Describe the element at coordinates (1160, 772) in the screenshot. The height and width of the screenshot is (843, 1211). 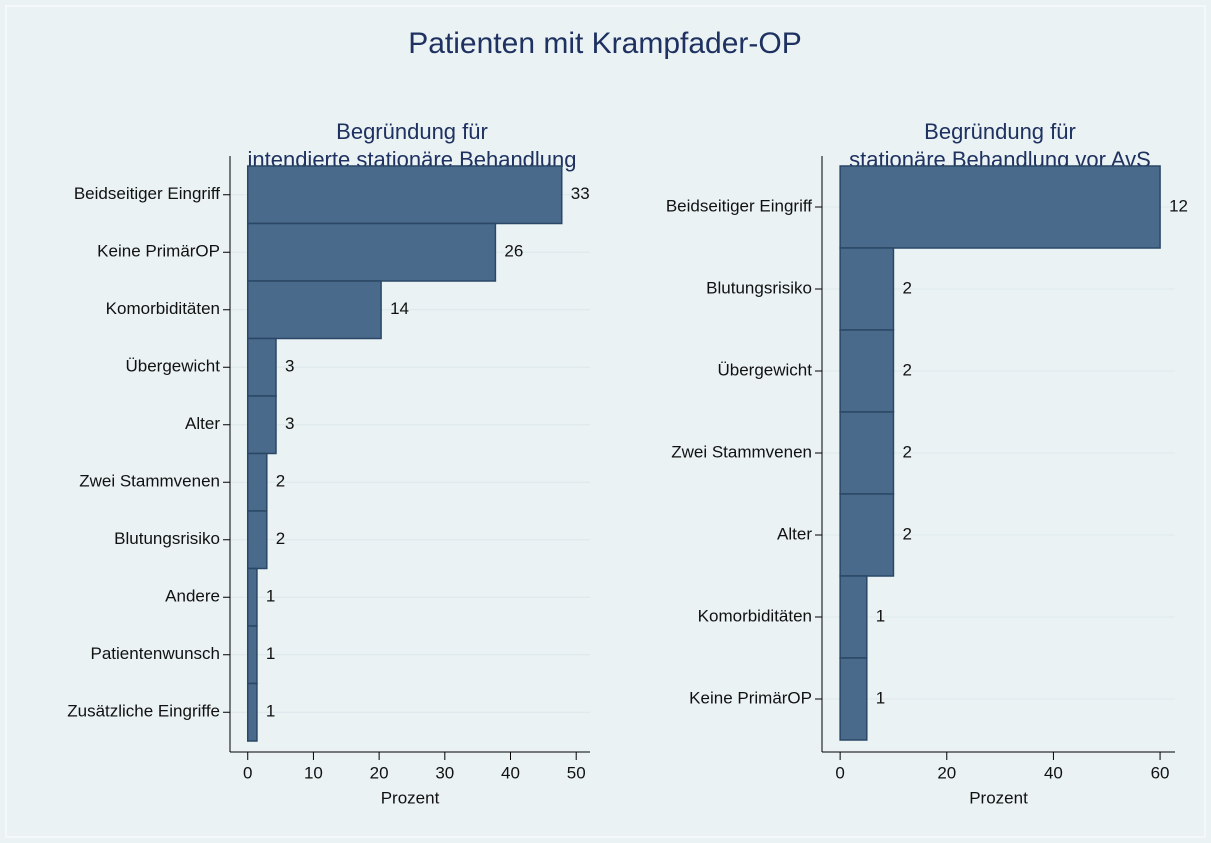
I see `x-tick-label: 60` at that location.